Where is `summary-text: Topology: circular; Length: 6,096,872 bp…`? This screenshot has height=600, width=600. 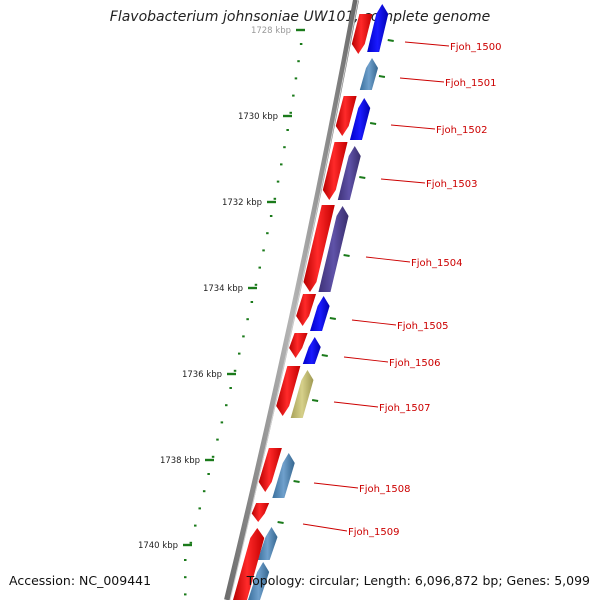 summary-text: Topology: circular; Length: 6,096,872 bp… is located at coordinates (418, 580).